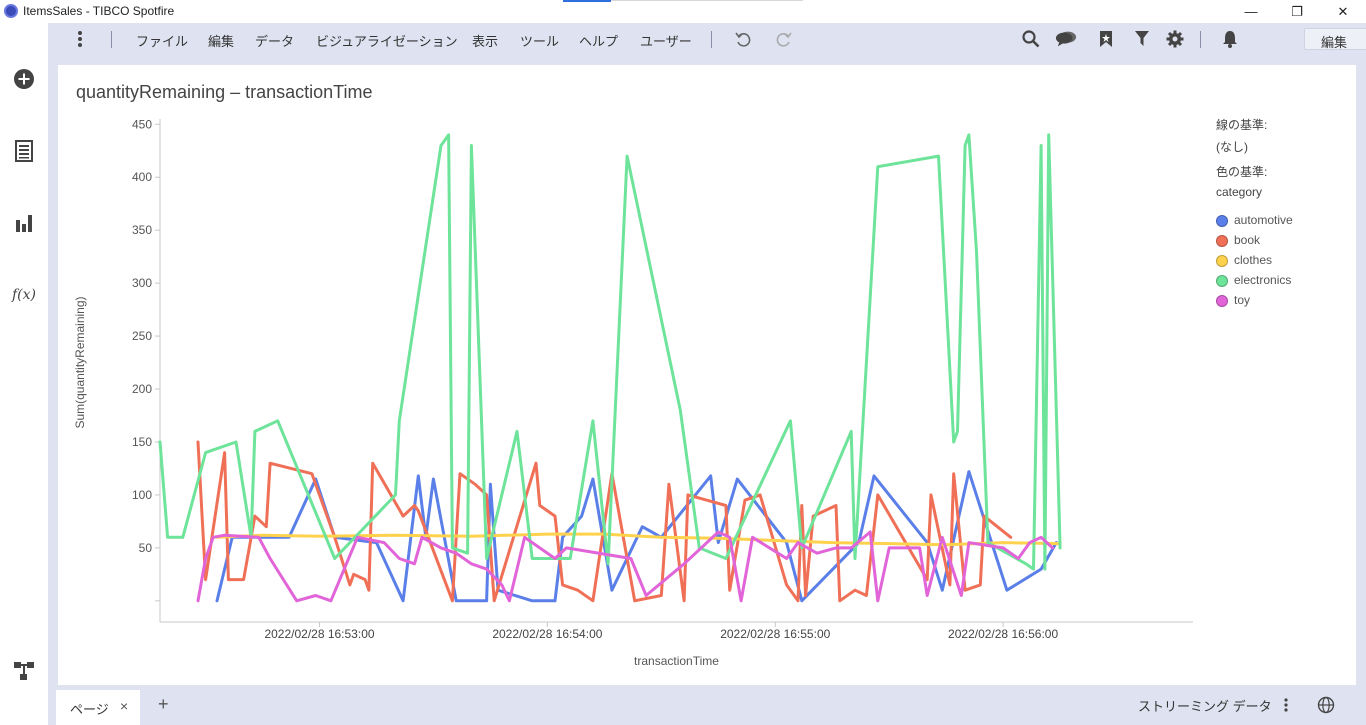 Image resolution: width=1366 pixels, height=725 pixels. I want to click on bookmark-icon, so click(1106, 39).